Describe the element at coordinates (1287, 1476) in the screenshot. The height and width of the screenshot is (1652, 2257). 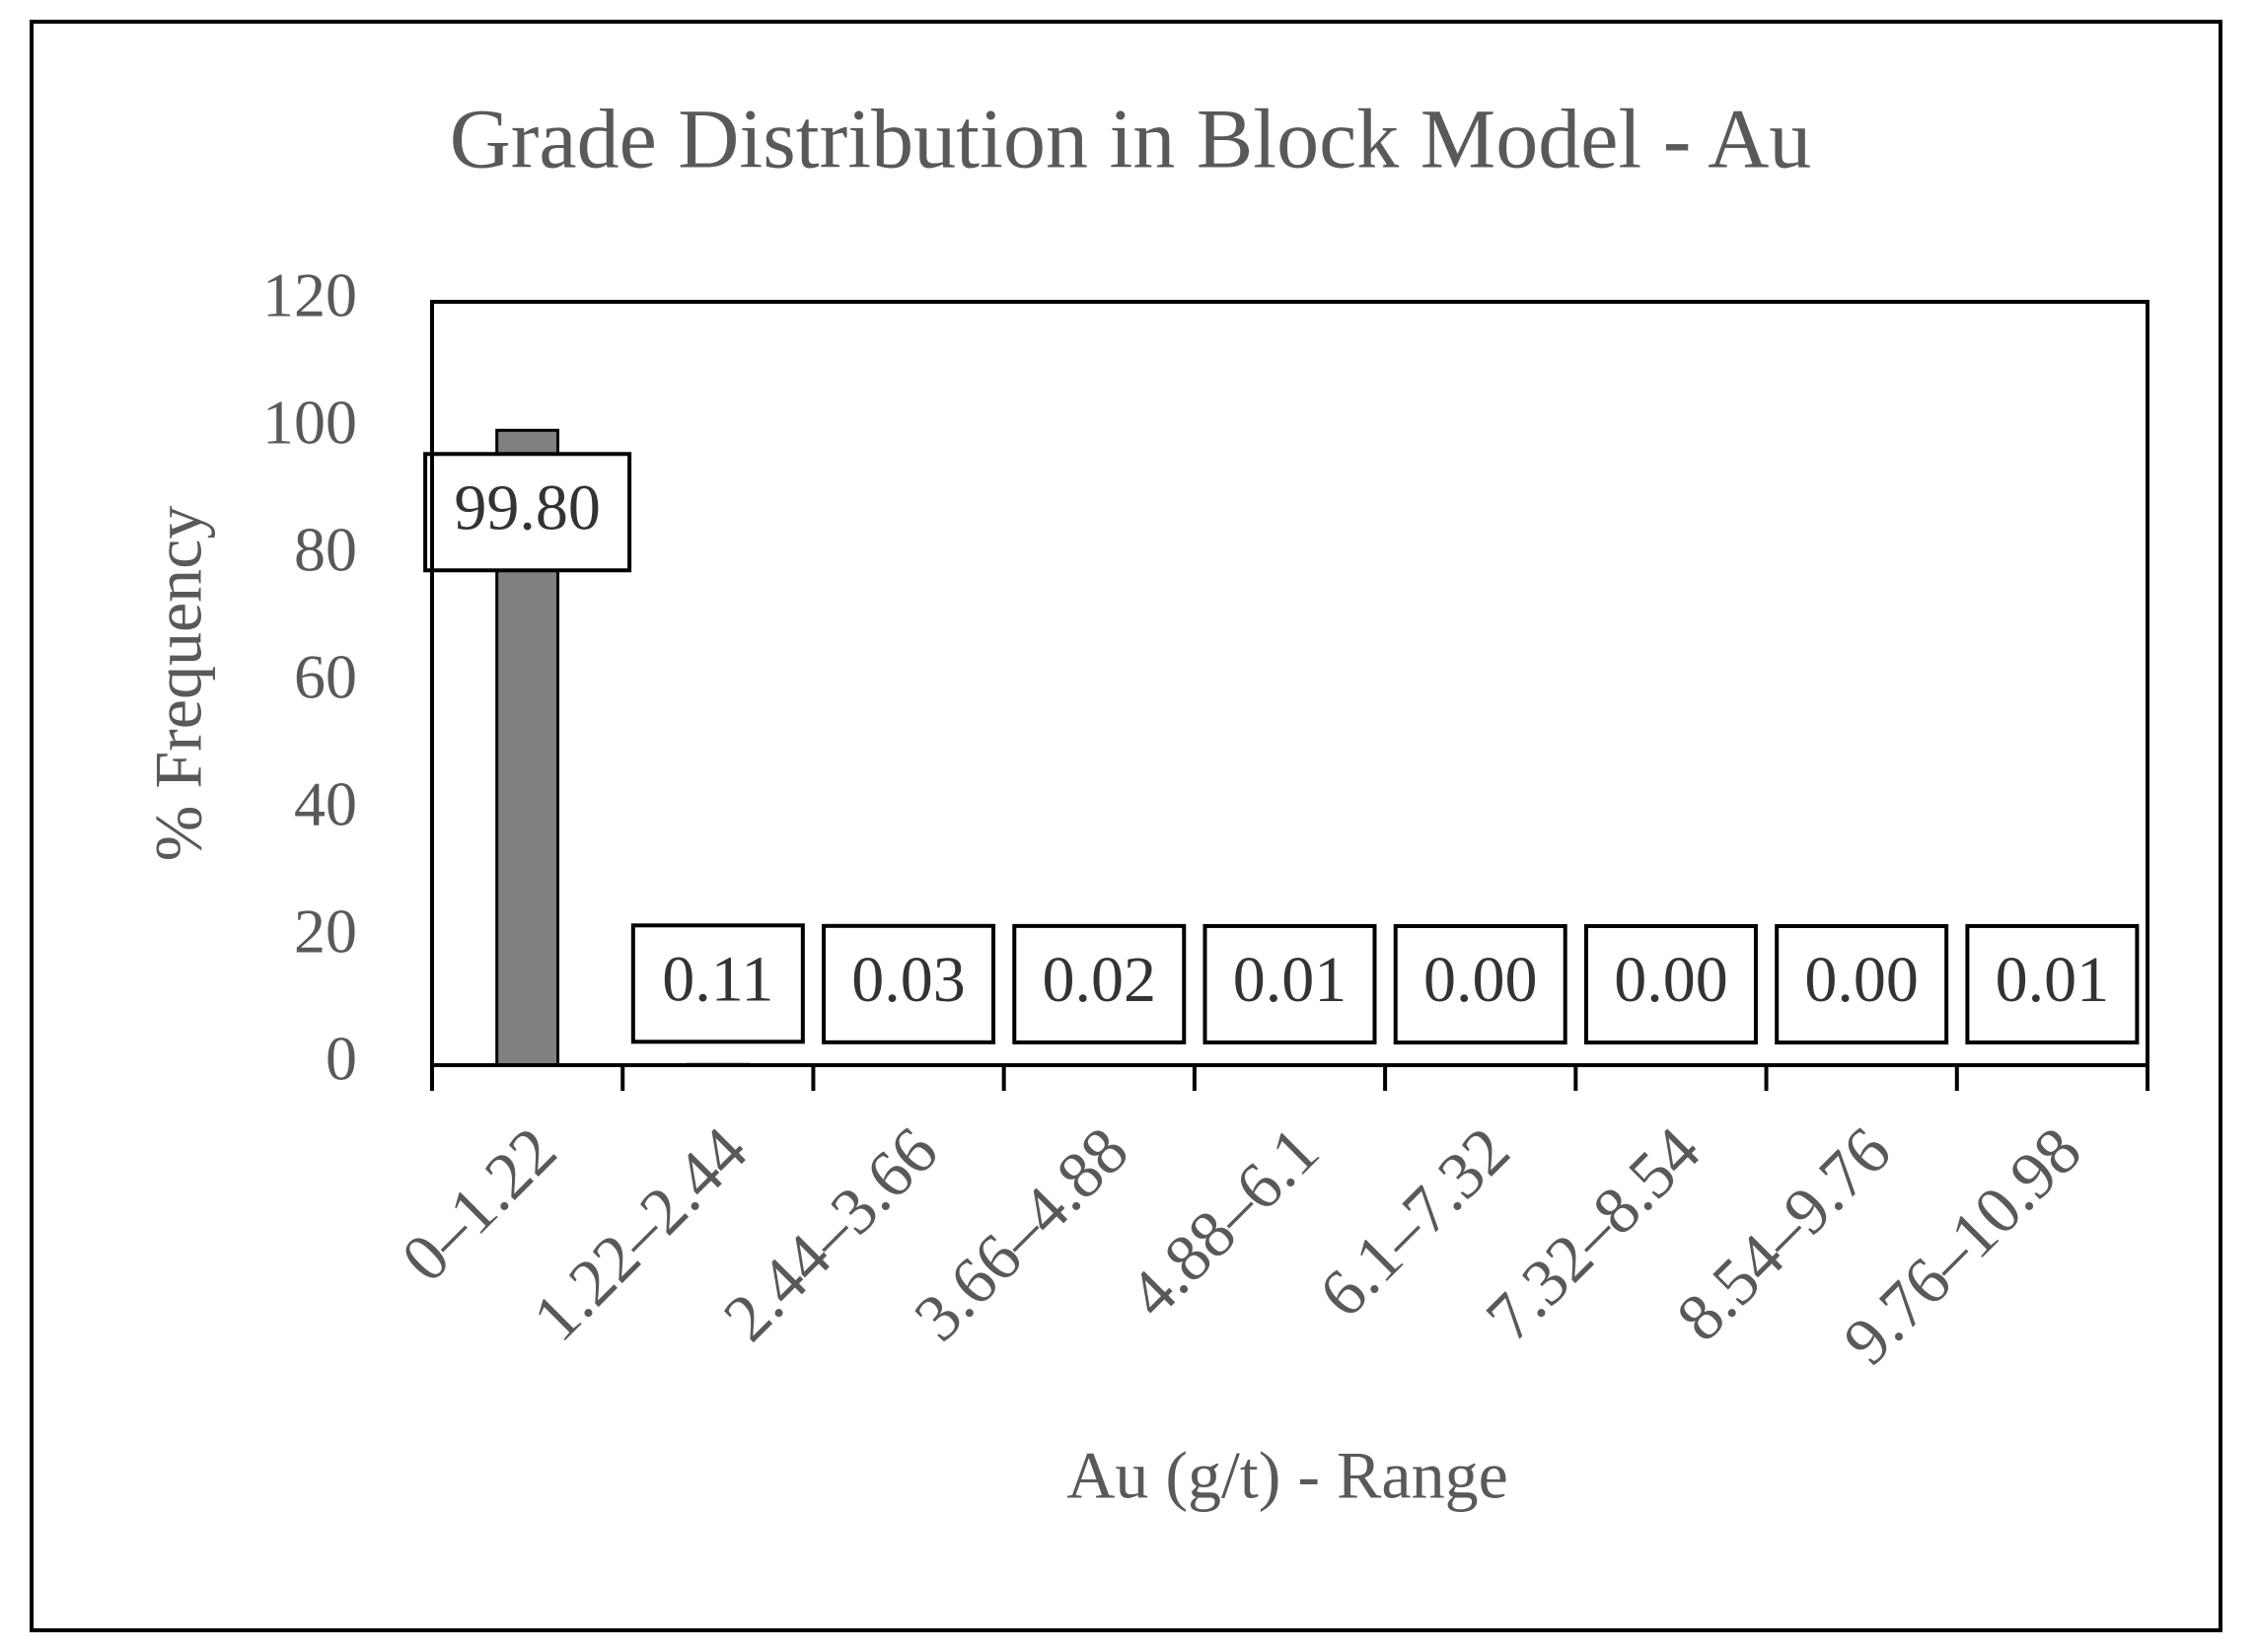
I see `x-axis-title: Au (g/t) - Range` at that location.